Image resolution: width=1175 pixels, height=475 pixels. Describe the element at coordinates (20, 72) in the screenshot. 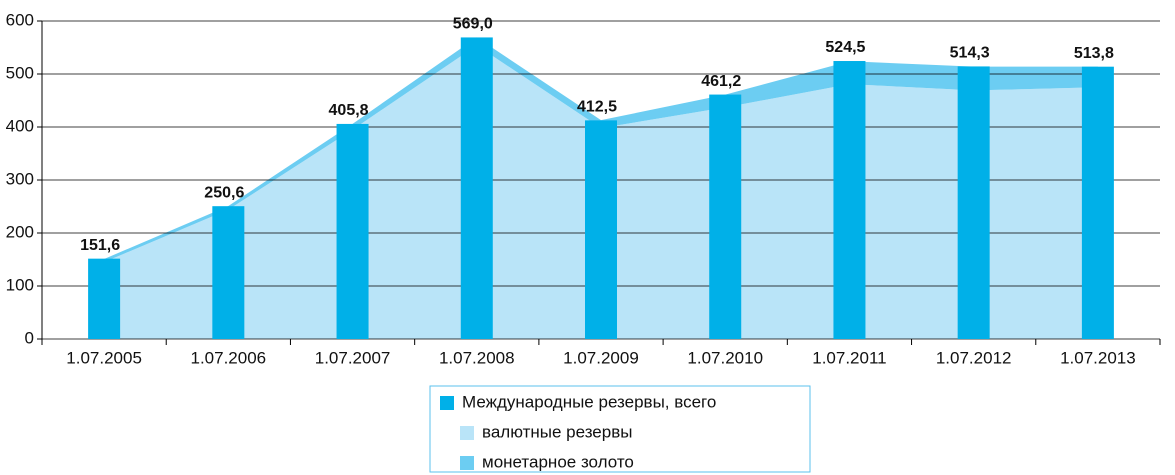

I see `y-tick-label: 500` at that location.